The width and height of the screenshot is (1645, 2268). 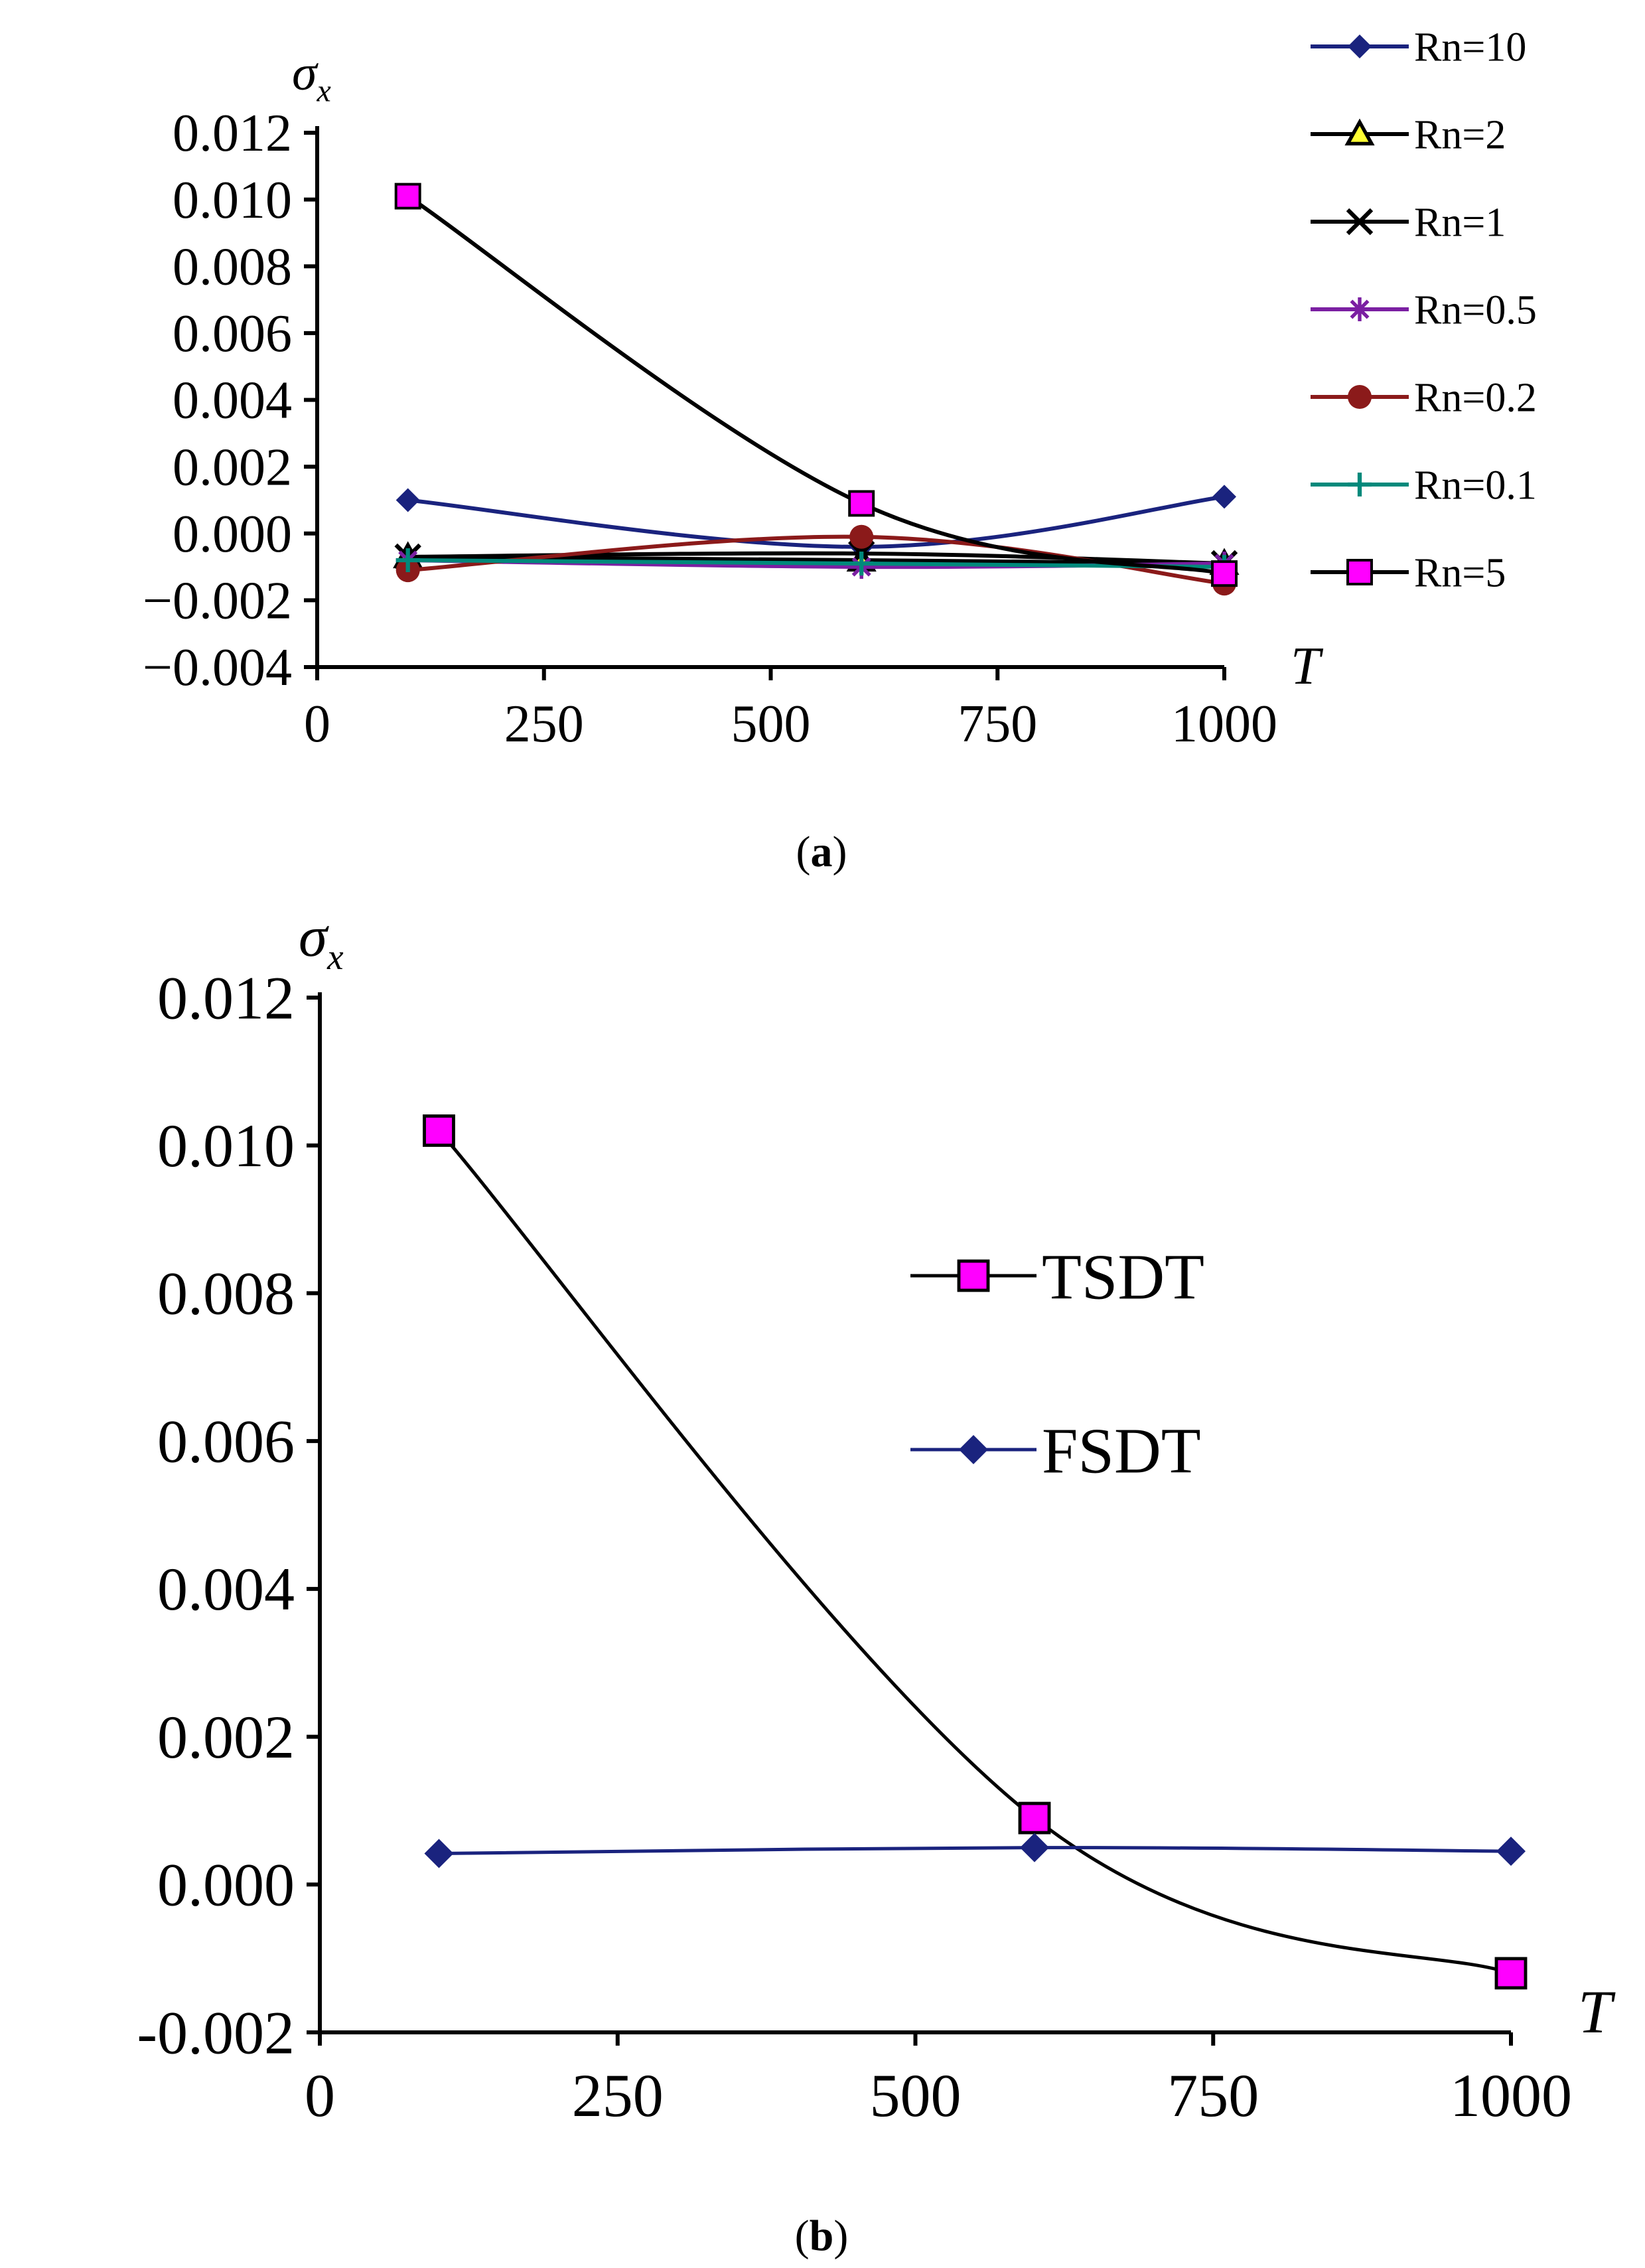 What do you see at coordinates (1121, 1451) in the screenshot?
I see `legend-label: FSDT` at bounding box center [1121, 1451].